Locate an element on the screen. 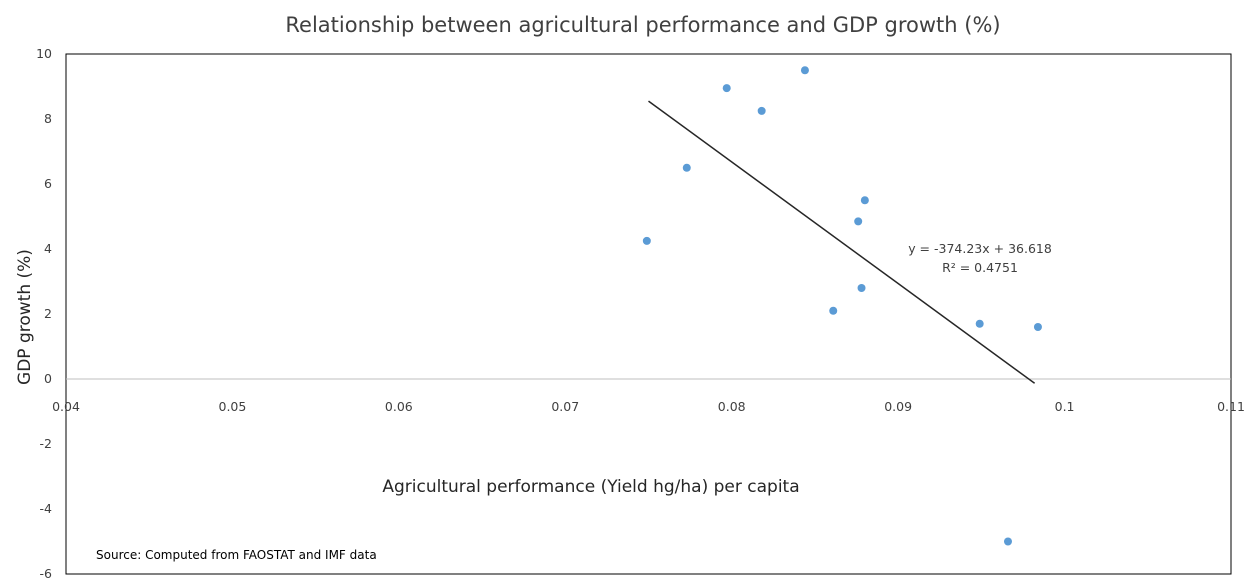 The height and width of the screenshot is (580, 1252). y-tick-label: 10 is located at coordinates (44, 53).